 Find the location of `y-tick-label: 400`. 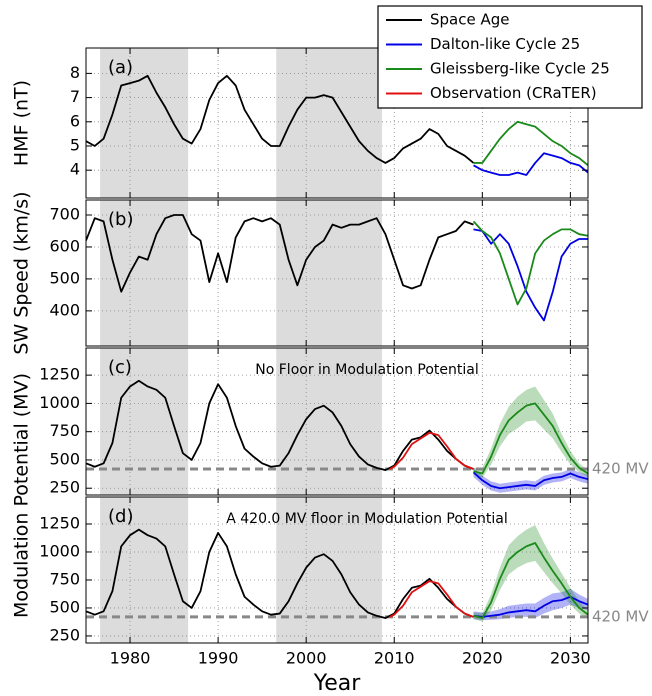

y-tick-label: 400 is located at coordinates (64, 309).